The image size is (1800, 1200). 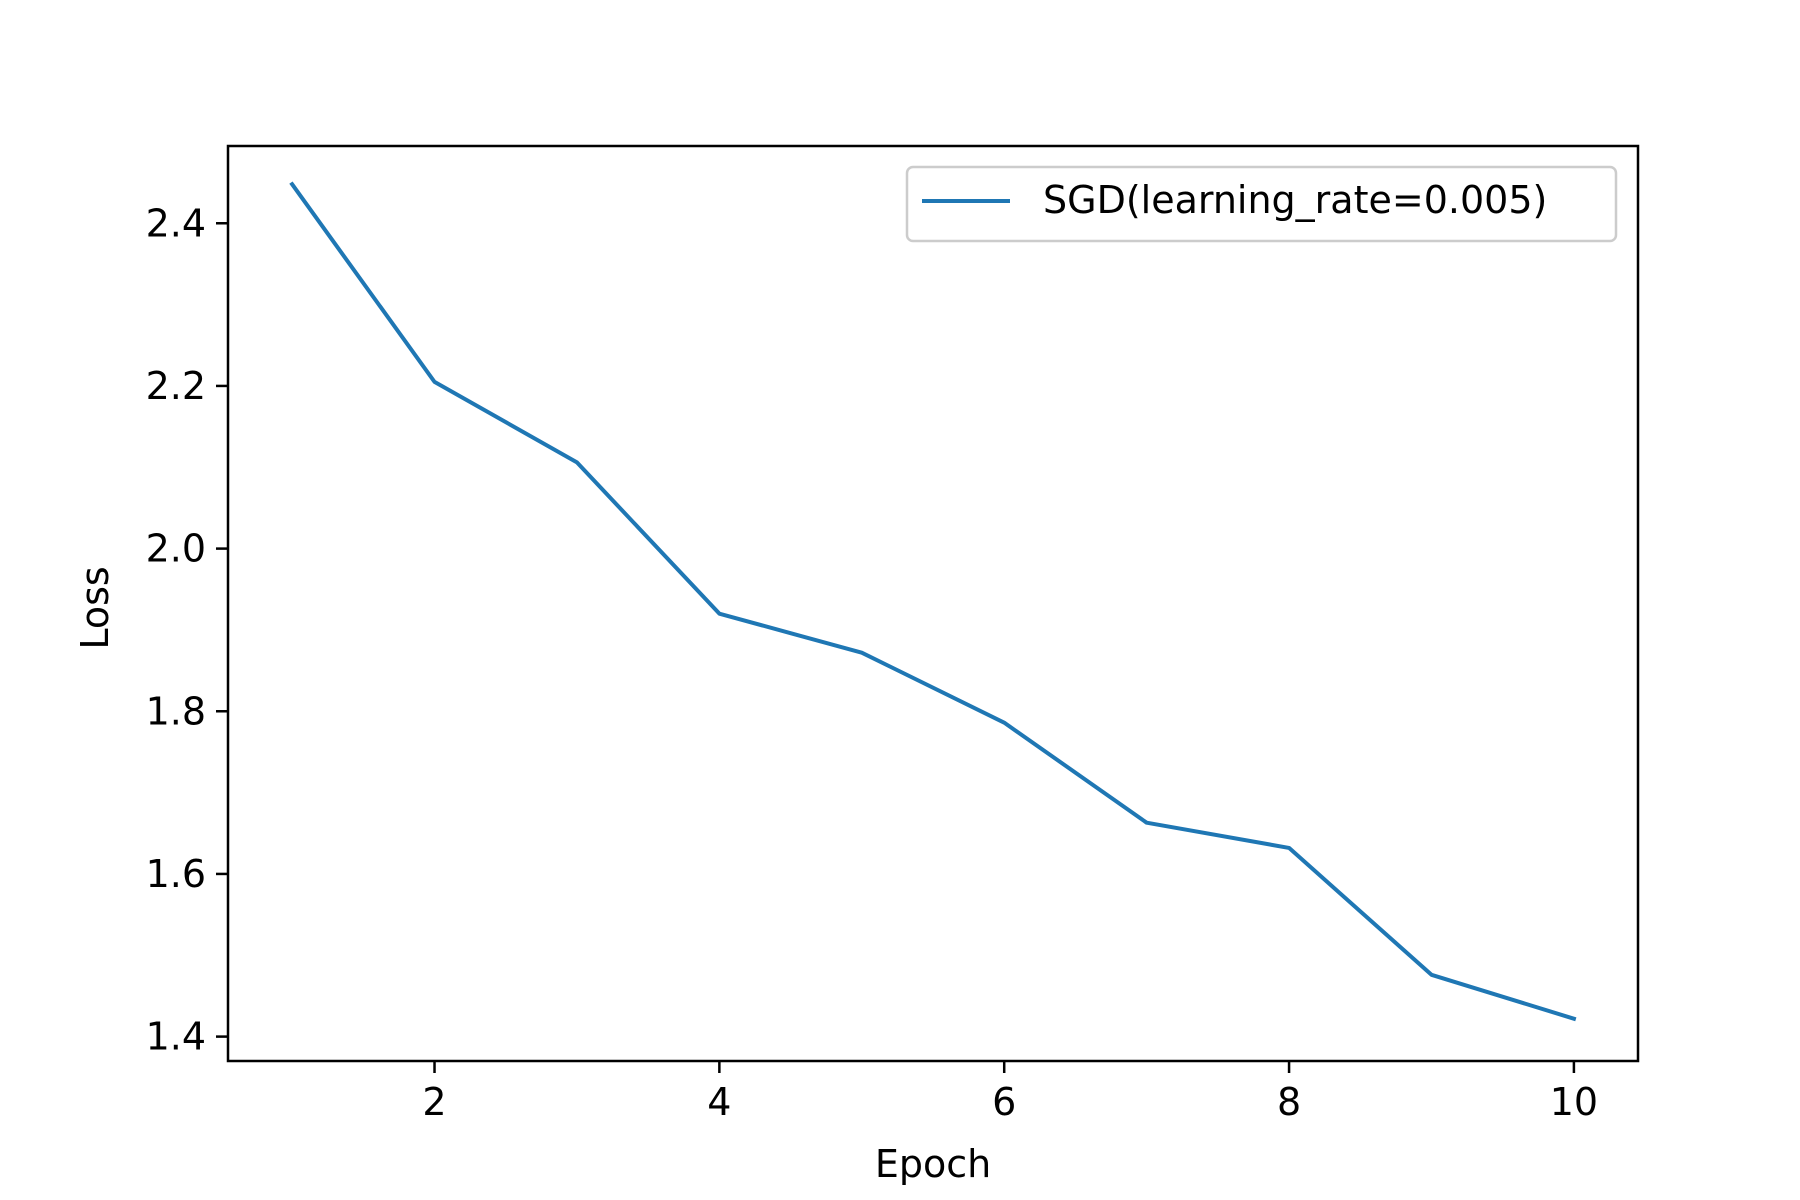 I want to click on x-tick-label: 2, so click(x=434, y=1102).